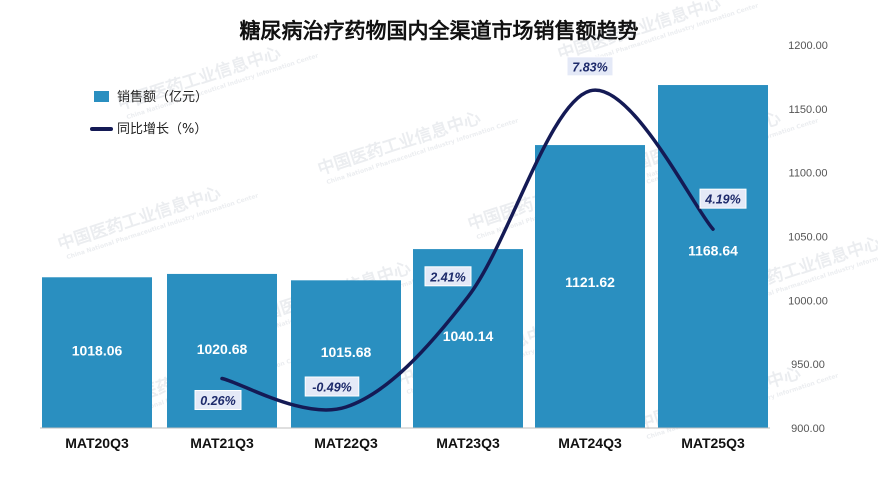 The height and width of the screenshot is (499, 878). I want to click on x-tick-label: MAT21Q3, so click(222, 443).